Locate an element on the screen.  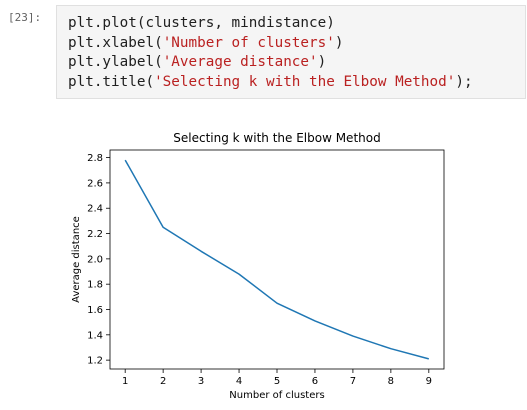
x-tick-label: 4 is located at coordinates (239, 381).